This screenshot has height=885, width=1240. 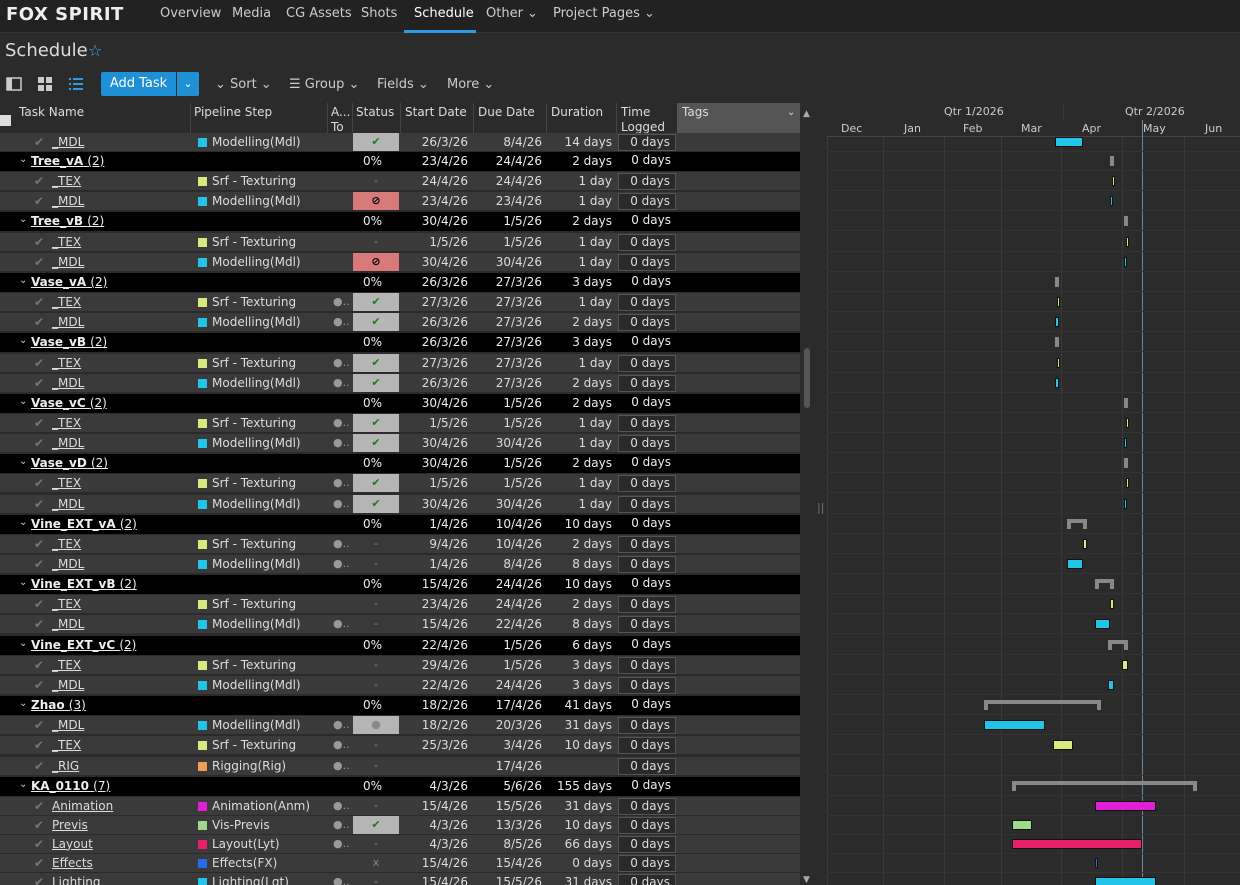 I want to click on start-date: 26/3/26, so click(x=444, y=142).